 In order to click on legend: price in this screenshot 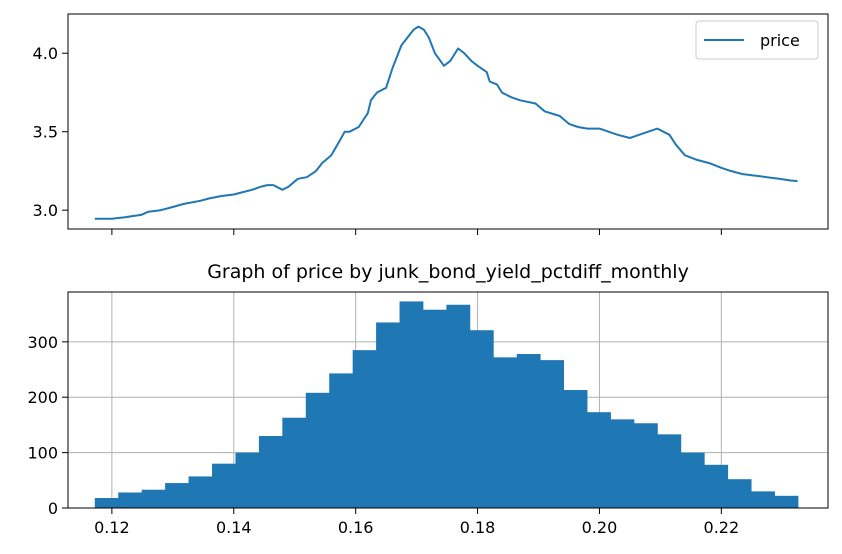, I will do `click(757, 40)`.